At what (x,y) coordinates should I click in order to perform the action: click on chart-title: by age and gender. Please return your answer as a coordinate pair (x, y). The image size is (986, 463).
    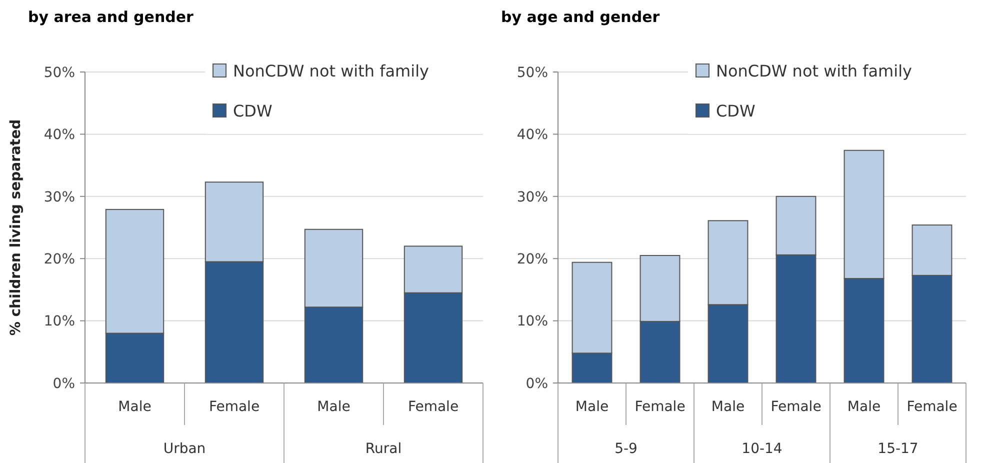
    Looking at the image, I should click on (580, 17).